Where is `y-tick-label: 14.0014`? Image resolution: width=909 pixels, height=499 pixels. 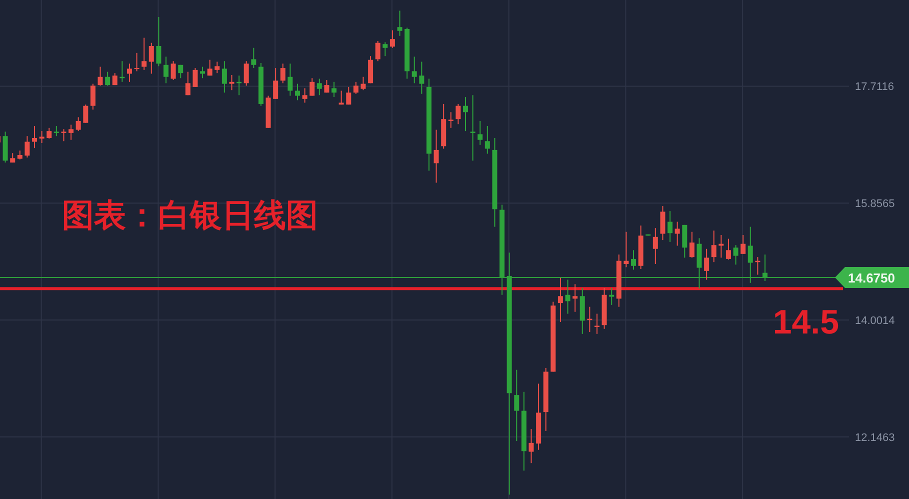 y-tick-label: 14.0014 is located at coordinates (875, 320).